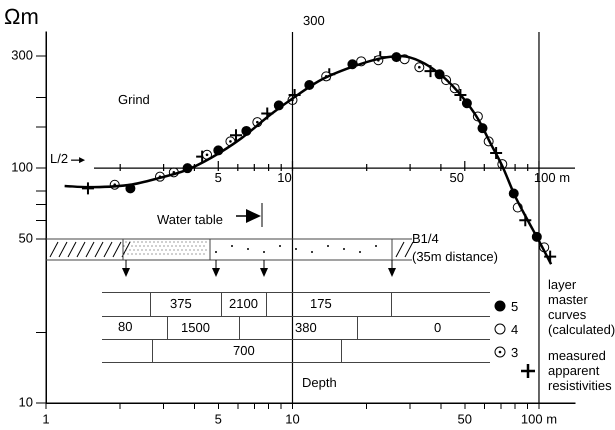  What do you see at coordinates (580, 370) in the screenshot?
I see `legend-label: measured apparent resistivities` at bounding box center [580, 370].